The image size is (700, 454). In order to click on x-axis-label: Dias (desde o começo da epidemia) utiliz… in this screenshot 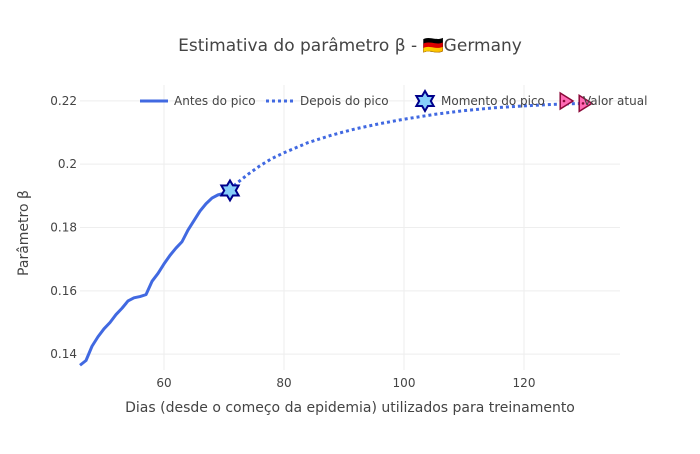, I will do `click(350, 408)`.